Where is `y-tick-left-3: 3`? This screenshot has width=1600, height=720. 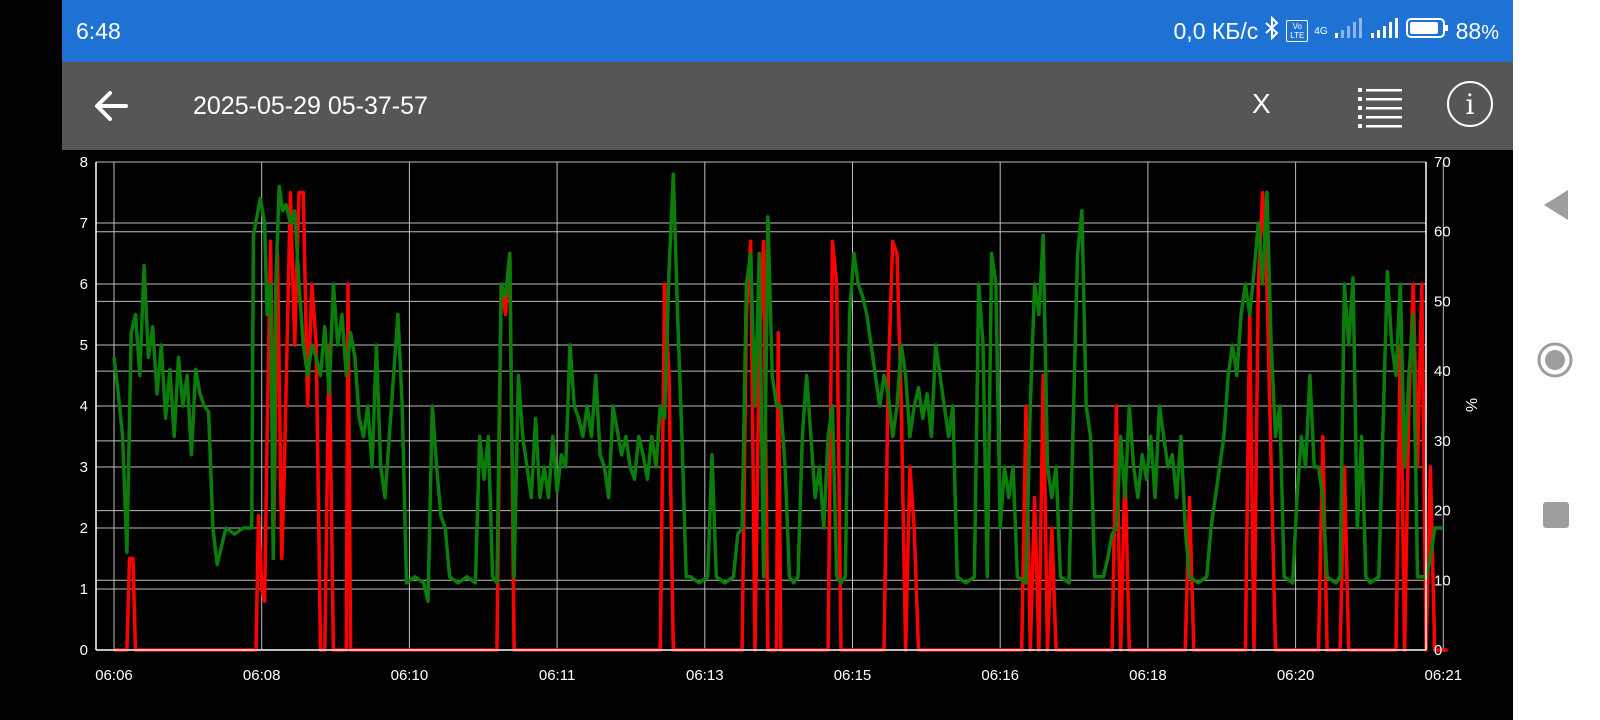
y-tick-left-3: 3 is located at coordinates (84, 467).